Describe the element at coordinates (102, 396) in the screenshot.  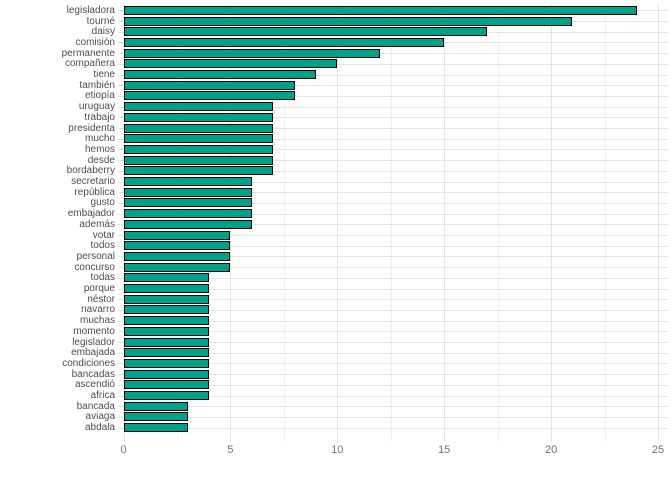
I see `y-axis-label: africa` at that location.